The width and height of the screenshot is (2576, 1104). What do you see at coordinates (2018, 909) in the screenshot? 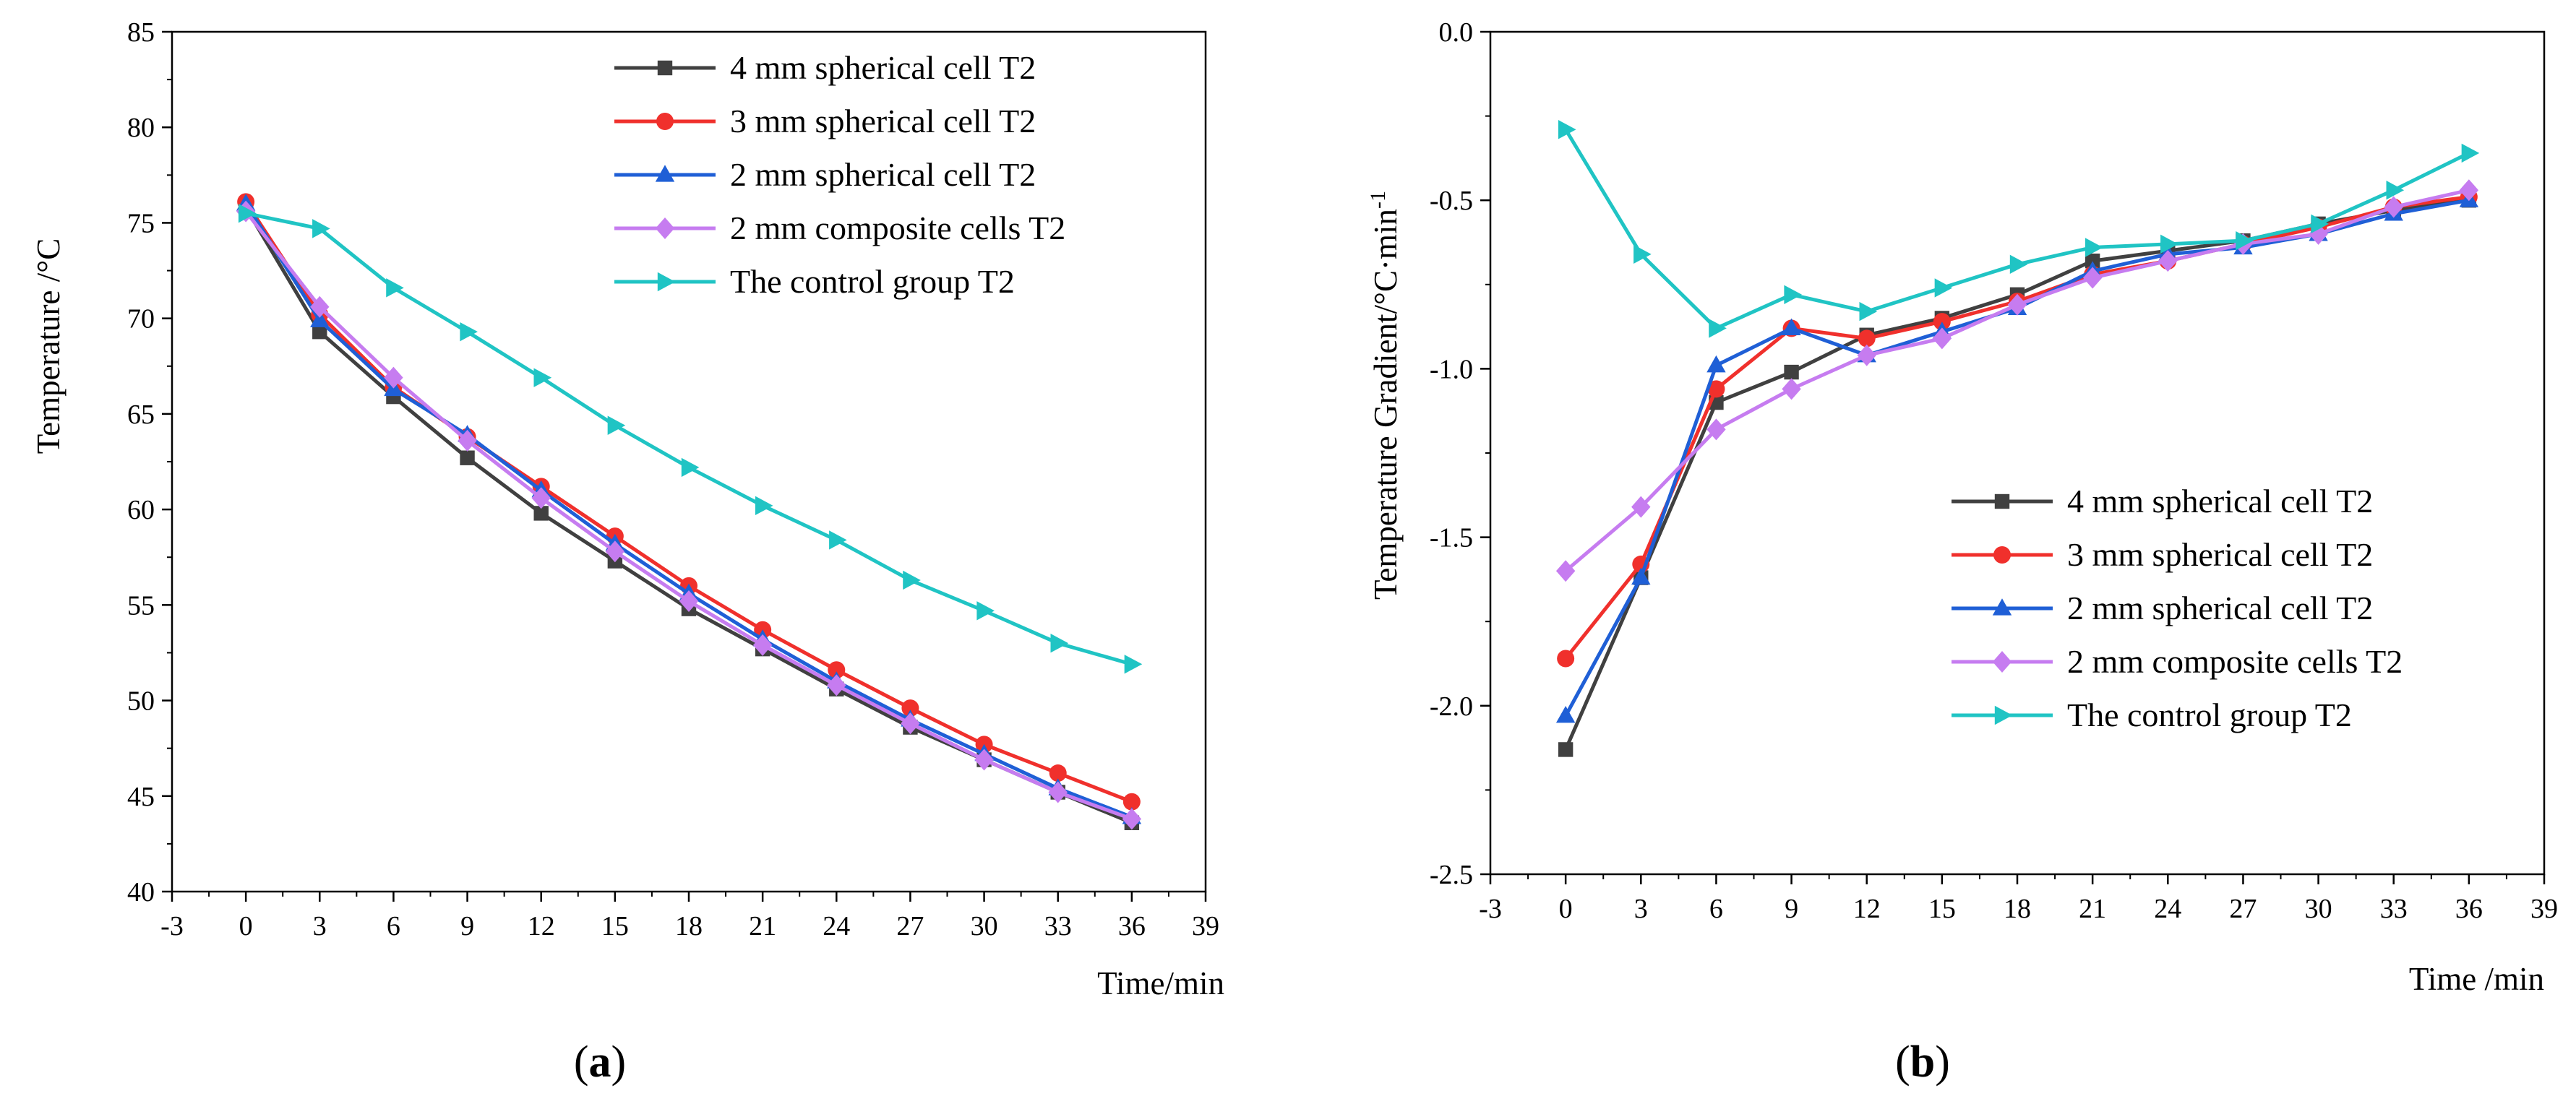
I see `x-tick-label: 18` at bounding box center [2018, 909].